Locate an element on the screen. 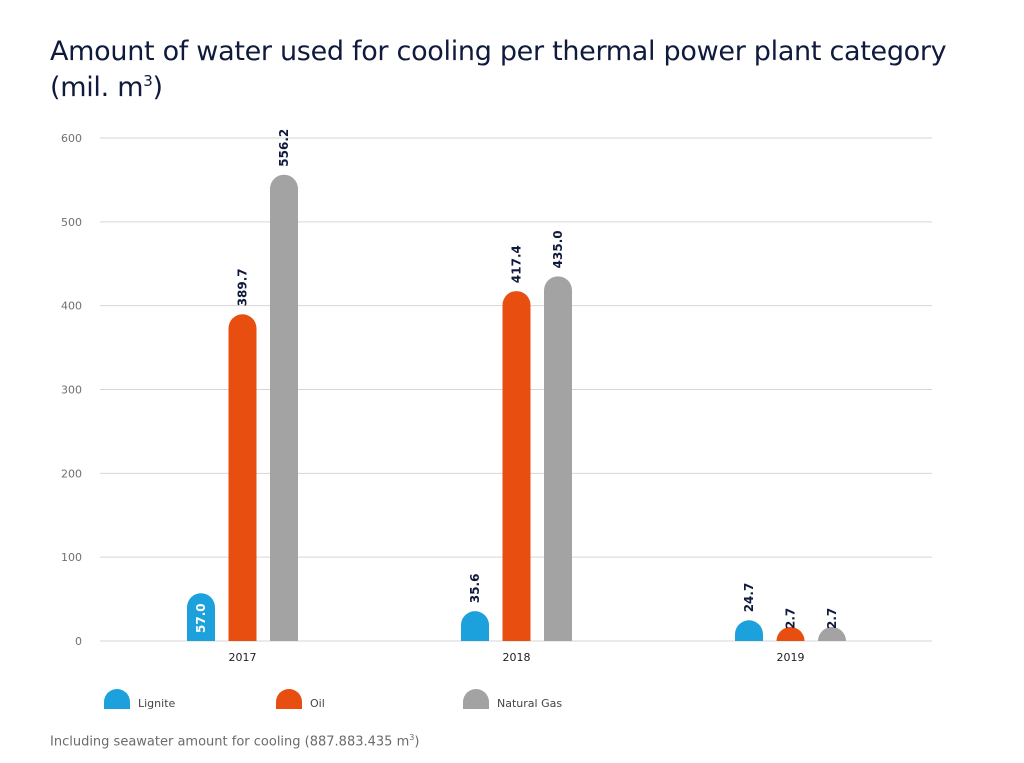 This screenshot has height=763, width=1024. data-label: 35.6 is located at coordinates (475, 589).